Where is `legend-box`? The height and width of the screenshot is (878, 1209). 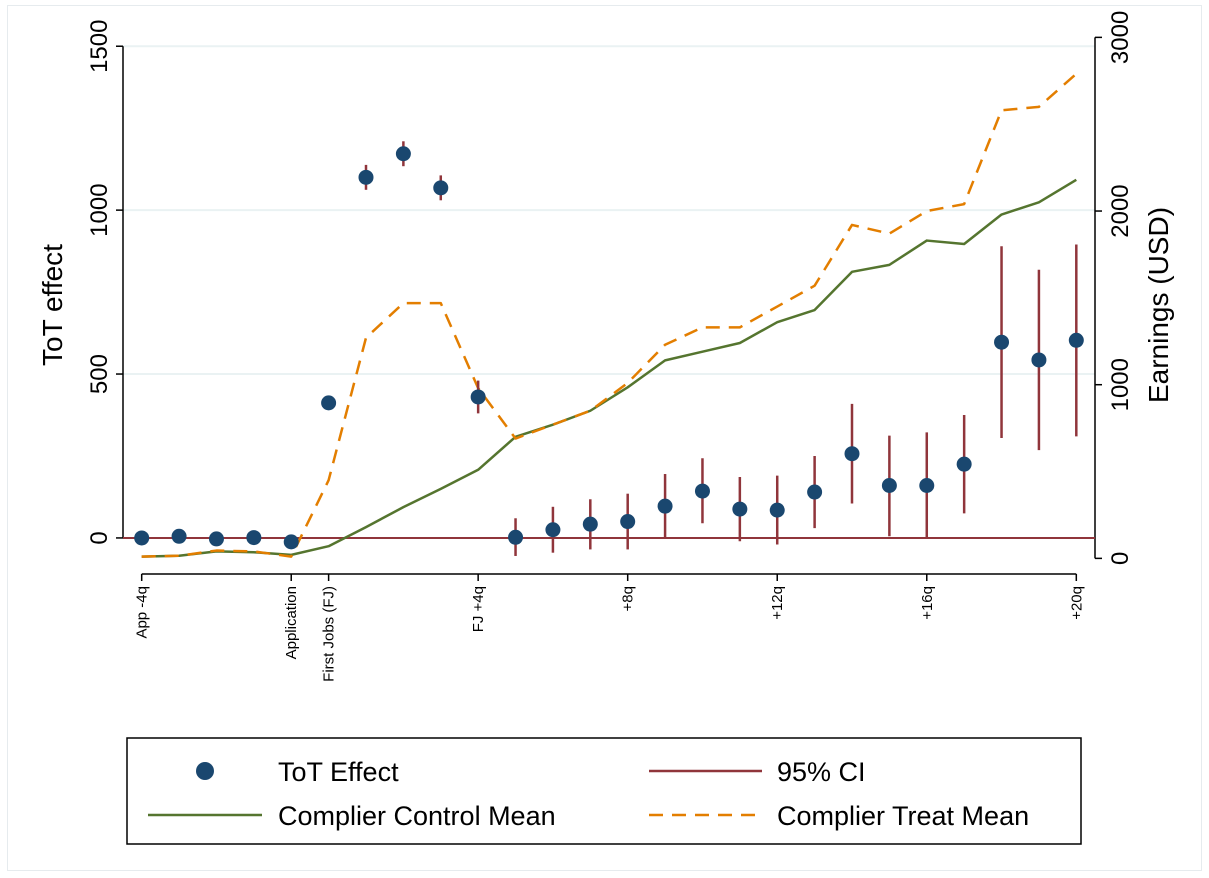
legend-box is located at coordinates (604, 791).